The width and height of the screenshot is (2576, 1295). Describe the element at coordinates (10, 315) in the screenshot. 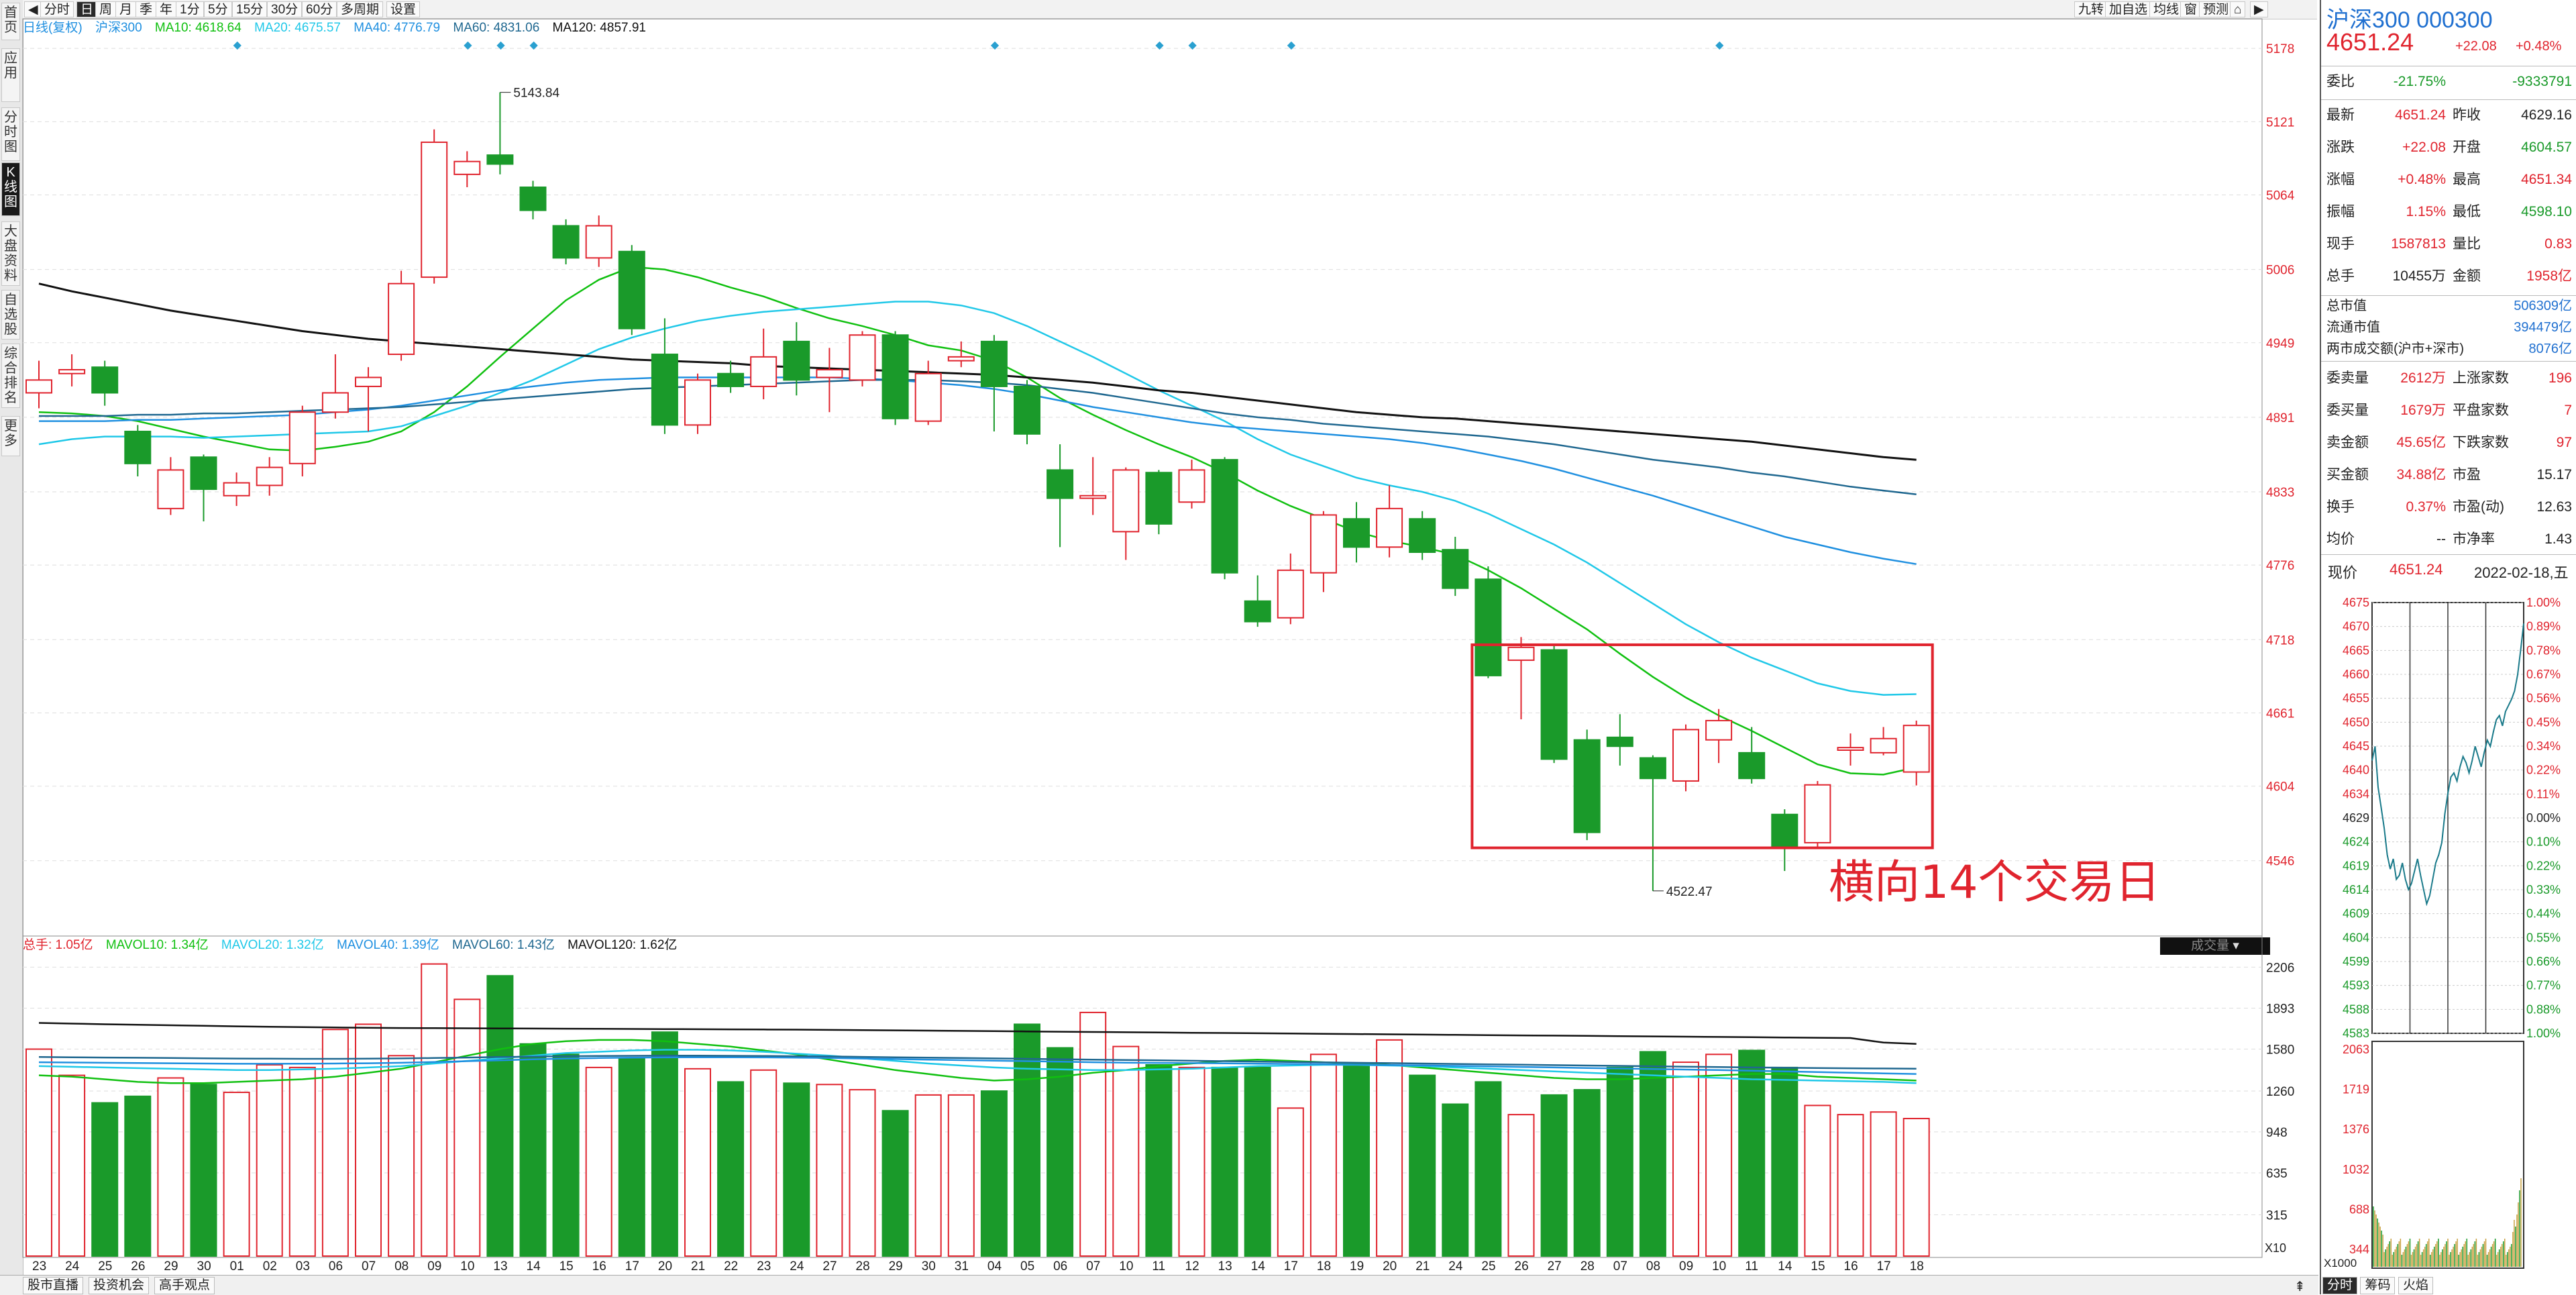

I see `sidebar-tab-watchlist: 自选股` at that location.